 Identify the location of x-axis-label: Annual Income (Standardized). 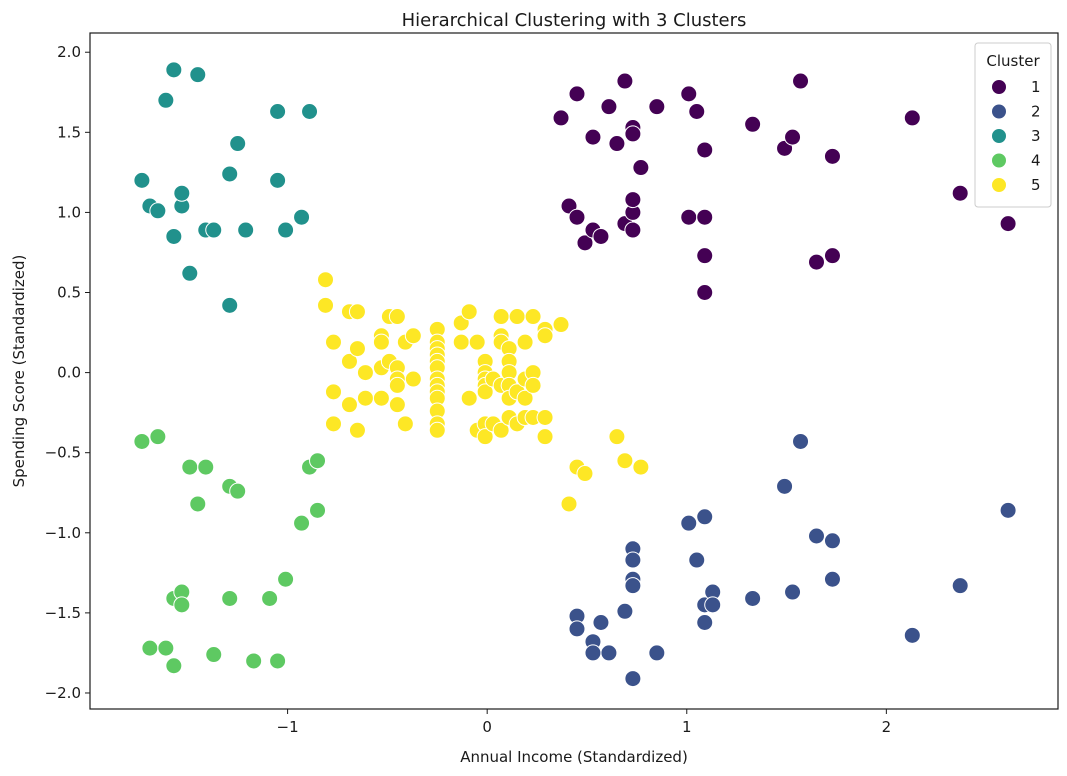
(574, 757).